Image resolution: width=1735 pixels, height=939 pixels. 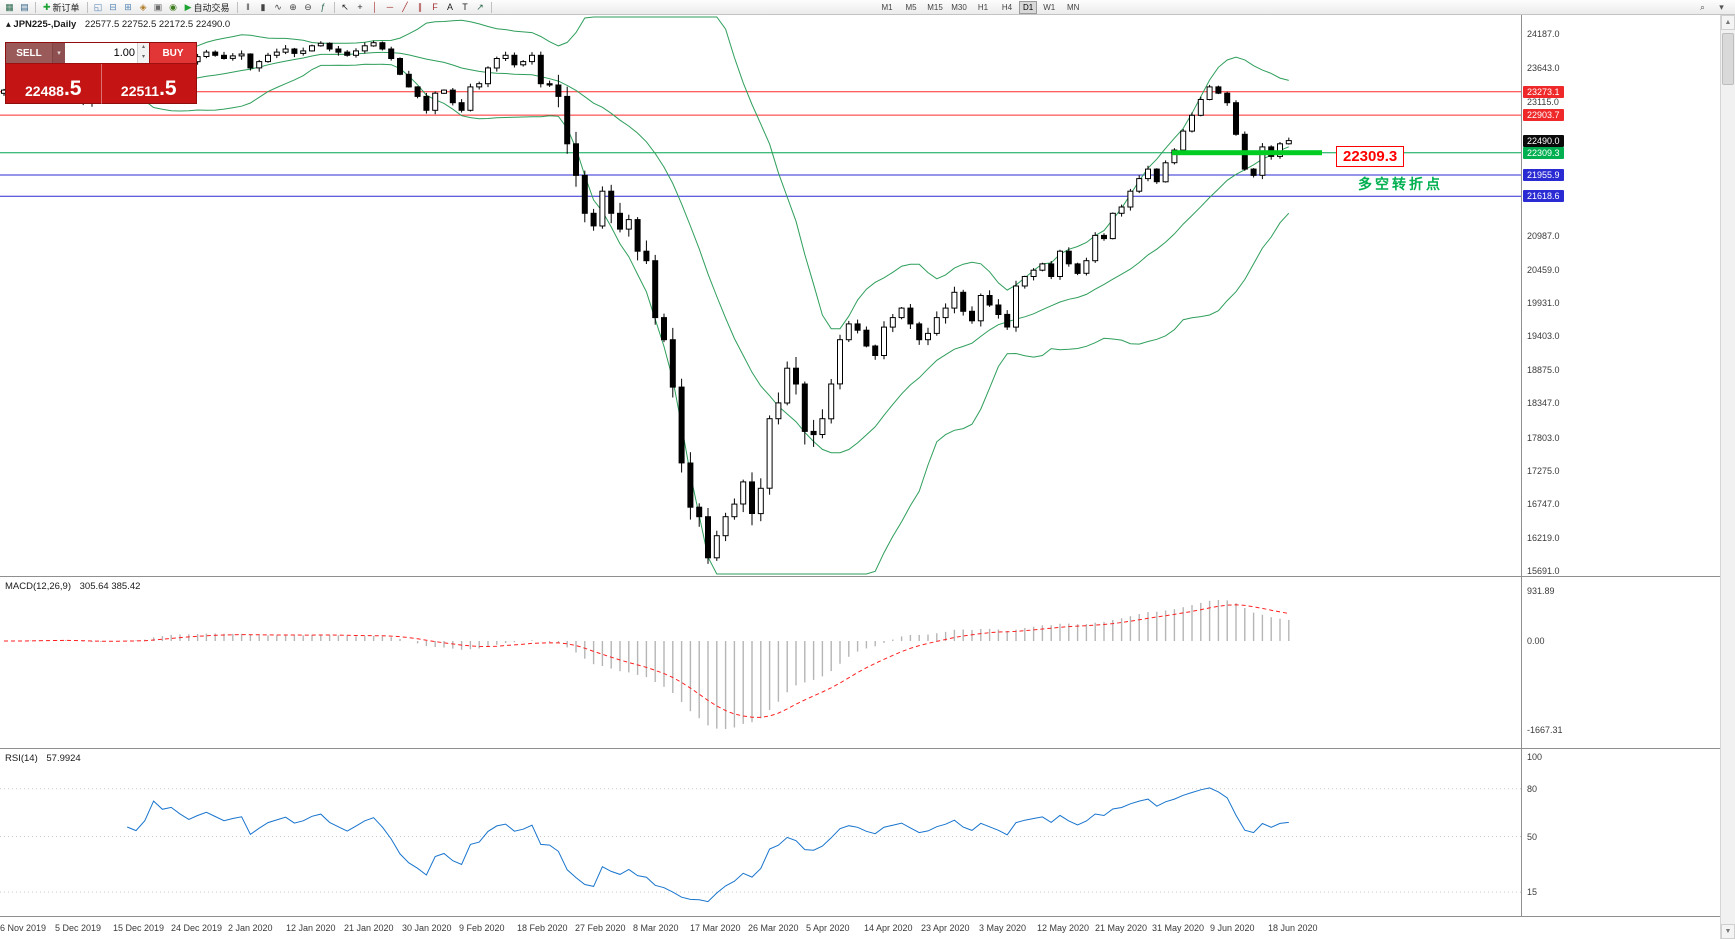 I want to click on timeframe-button-h1: H1, so click(x=983, y=7).